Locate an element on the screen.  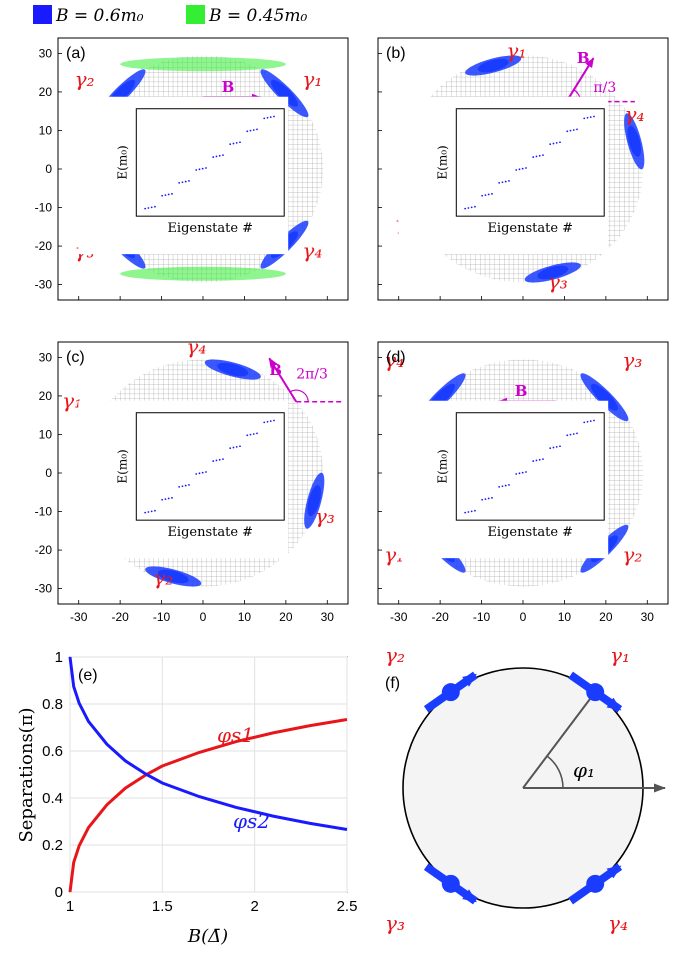
x-tick-label: 1 is located at coordinates (70, 906).